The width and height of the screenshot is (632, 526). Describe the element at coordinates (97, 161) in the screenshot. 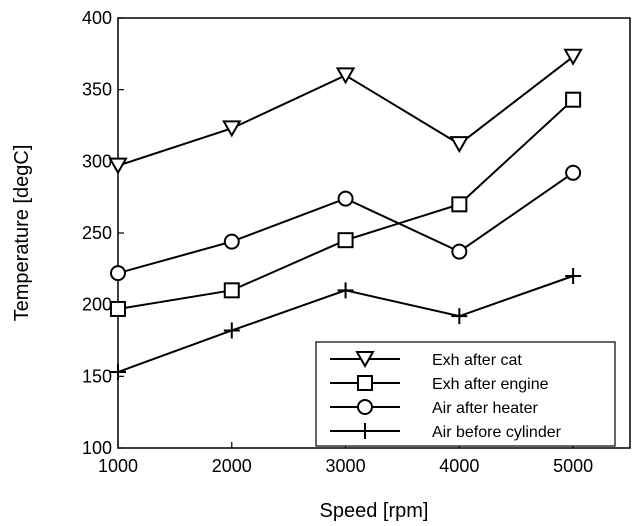

I see `y-tick-label: 300` at that location.